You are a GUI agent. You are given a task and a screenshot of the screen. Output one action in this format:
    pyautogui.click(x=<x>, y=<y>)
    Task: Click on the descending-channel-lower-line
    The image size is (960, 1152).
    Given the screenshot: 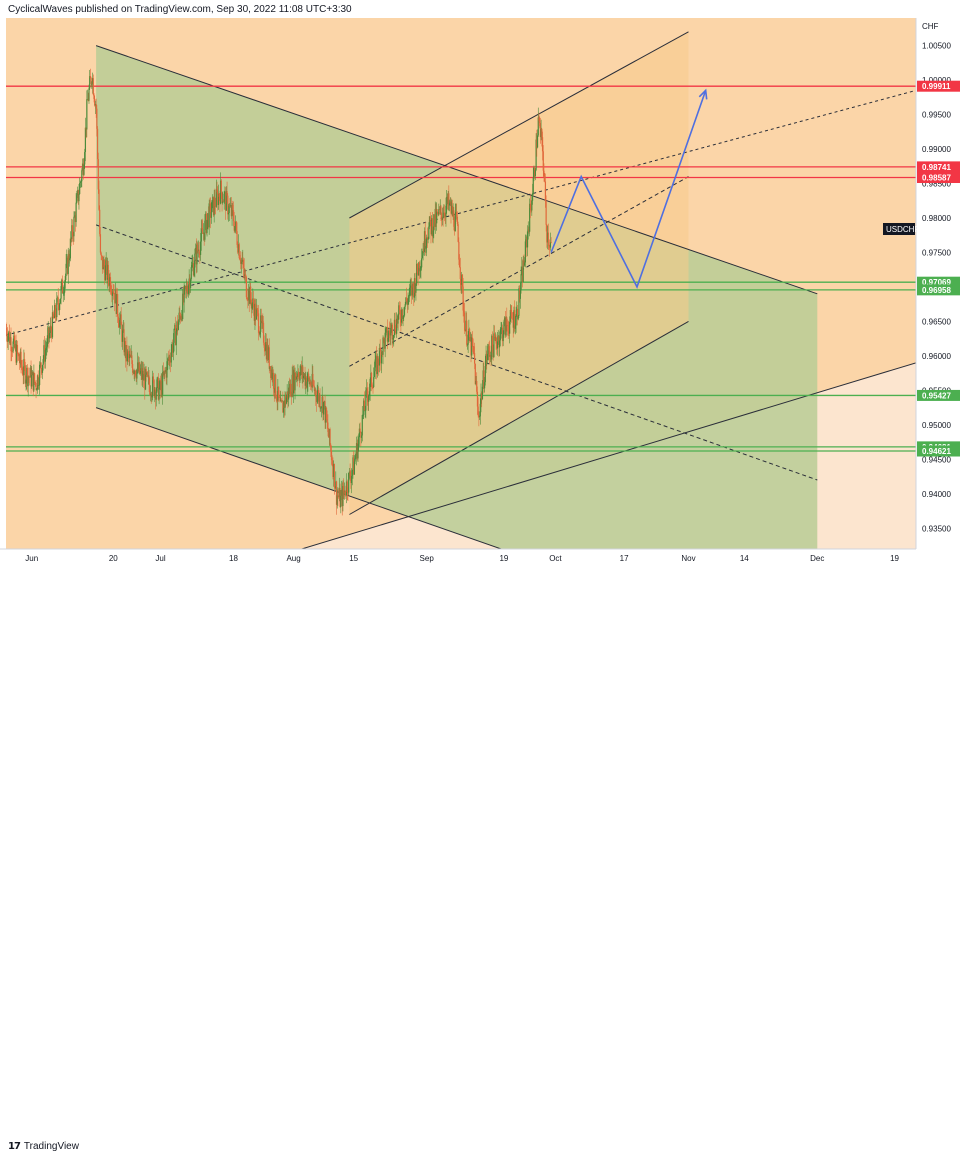 What is the action you would take?
    pyautogui.click(x=456, y=488)
    